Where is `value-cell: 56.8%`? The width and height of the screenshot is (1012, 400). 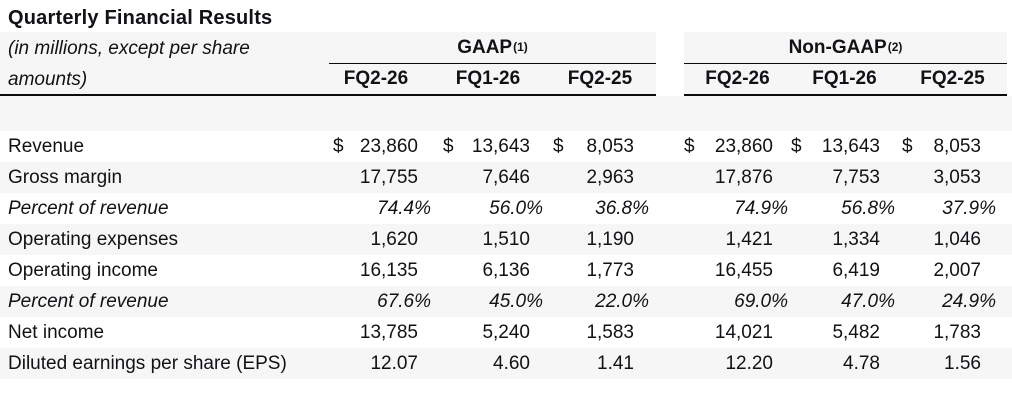 value-cell: 56.8% is located at coordinates (868, 208).